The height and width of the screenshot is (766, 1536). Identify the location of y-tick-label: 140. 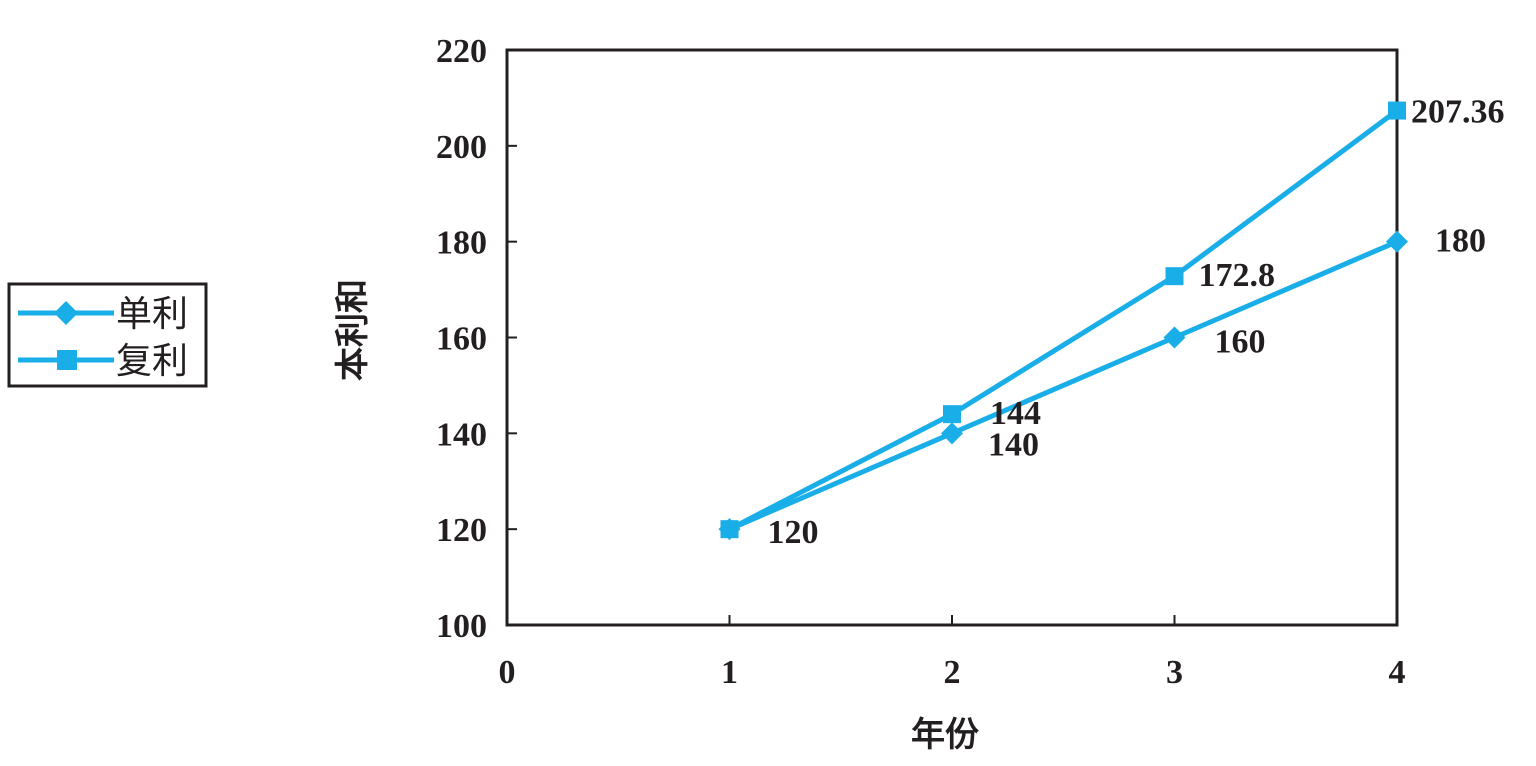
(461, 434).